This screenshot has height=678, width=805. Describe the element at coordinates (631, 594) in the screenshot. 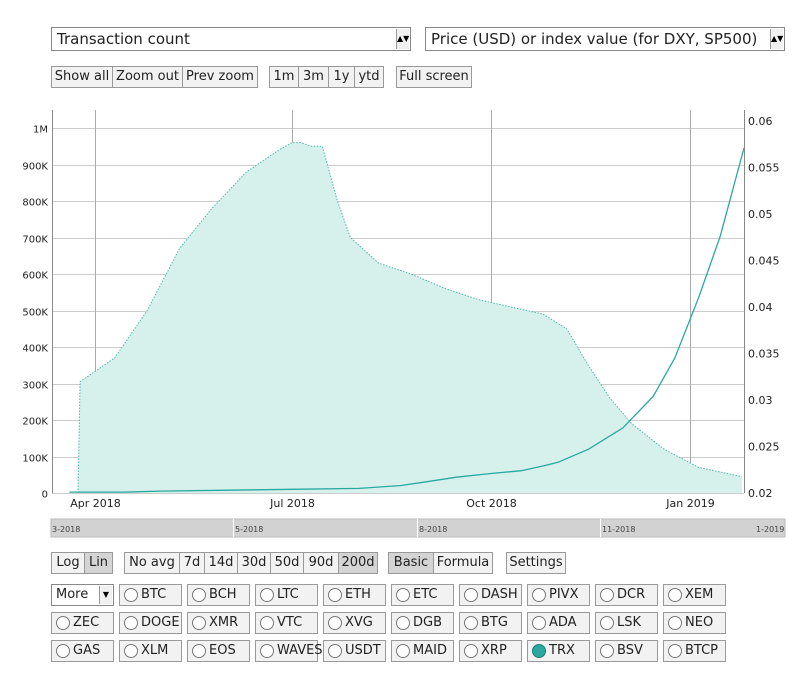

I see `coin-label: DCR` at that location.